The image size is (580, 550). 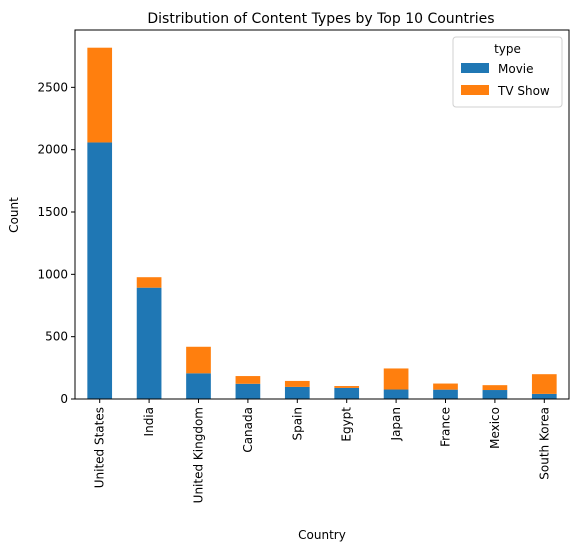 I want to click on x-tick-label-3: Canada, so click(x=248, y=430).